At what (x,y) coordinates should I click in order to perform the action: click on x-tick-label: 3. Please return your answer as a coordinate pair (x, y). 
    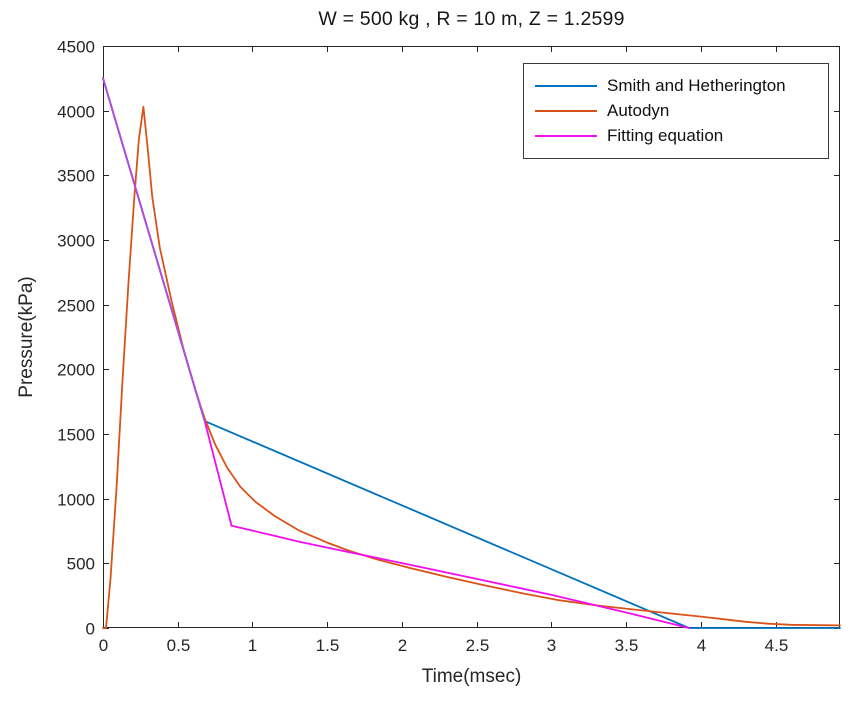
    Looking at the image, I should click on (551, 645).